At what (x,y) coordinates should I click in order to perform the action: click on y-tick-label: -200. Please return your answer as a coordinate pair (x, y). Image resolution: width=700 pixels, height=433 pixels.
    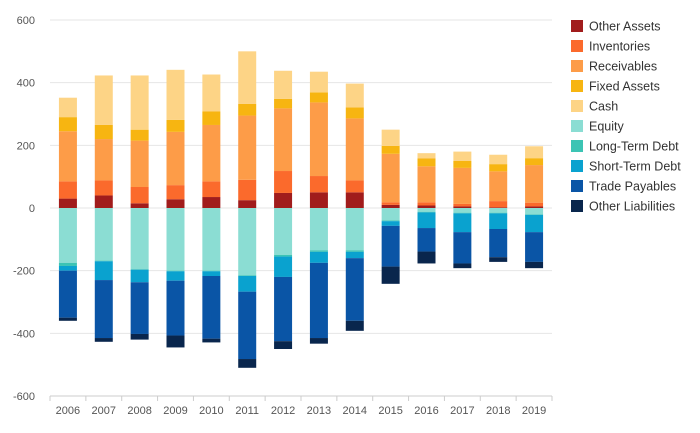
    Looking at the image, I should click on (24, 272).